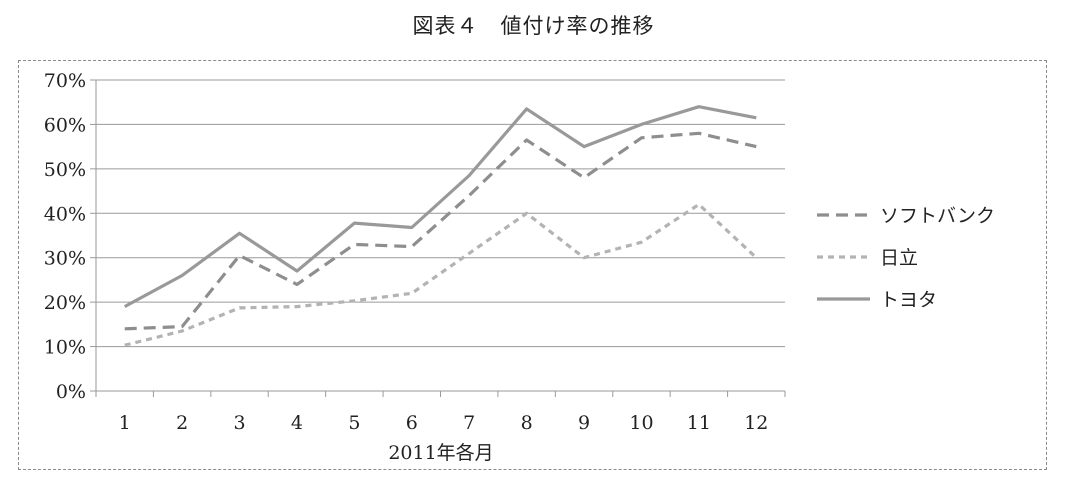 This screenshot has height=493, width=1067. Describe the element at coordinates (125, 423) in the screenshot. I see `x-tick-label: 1` at that location.